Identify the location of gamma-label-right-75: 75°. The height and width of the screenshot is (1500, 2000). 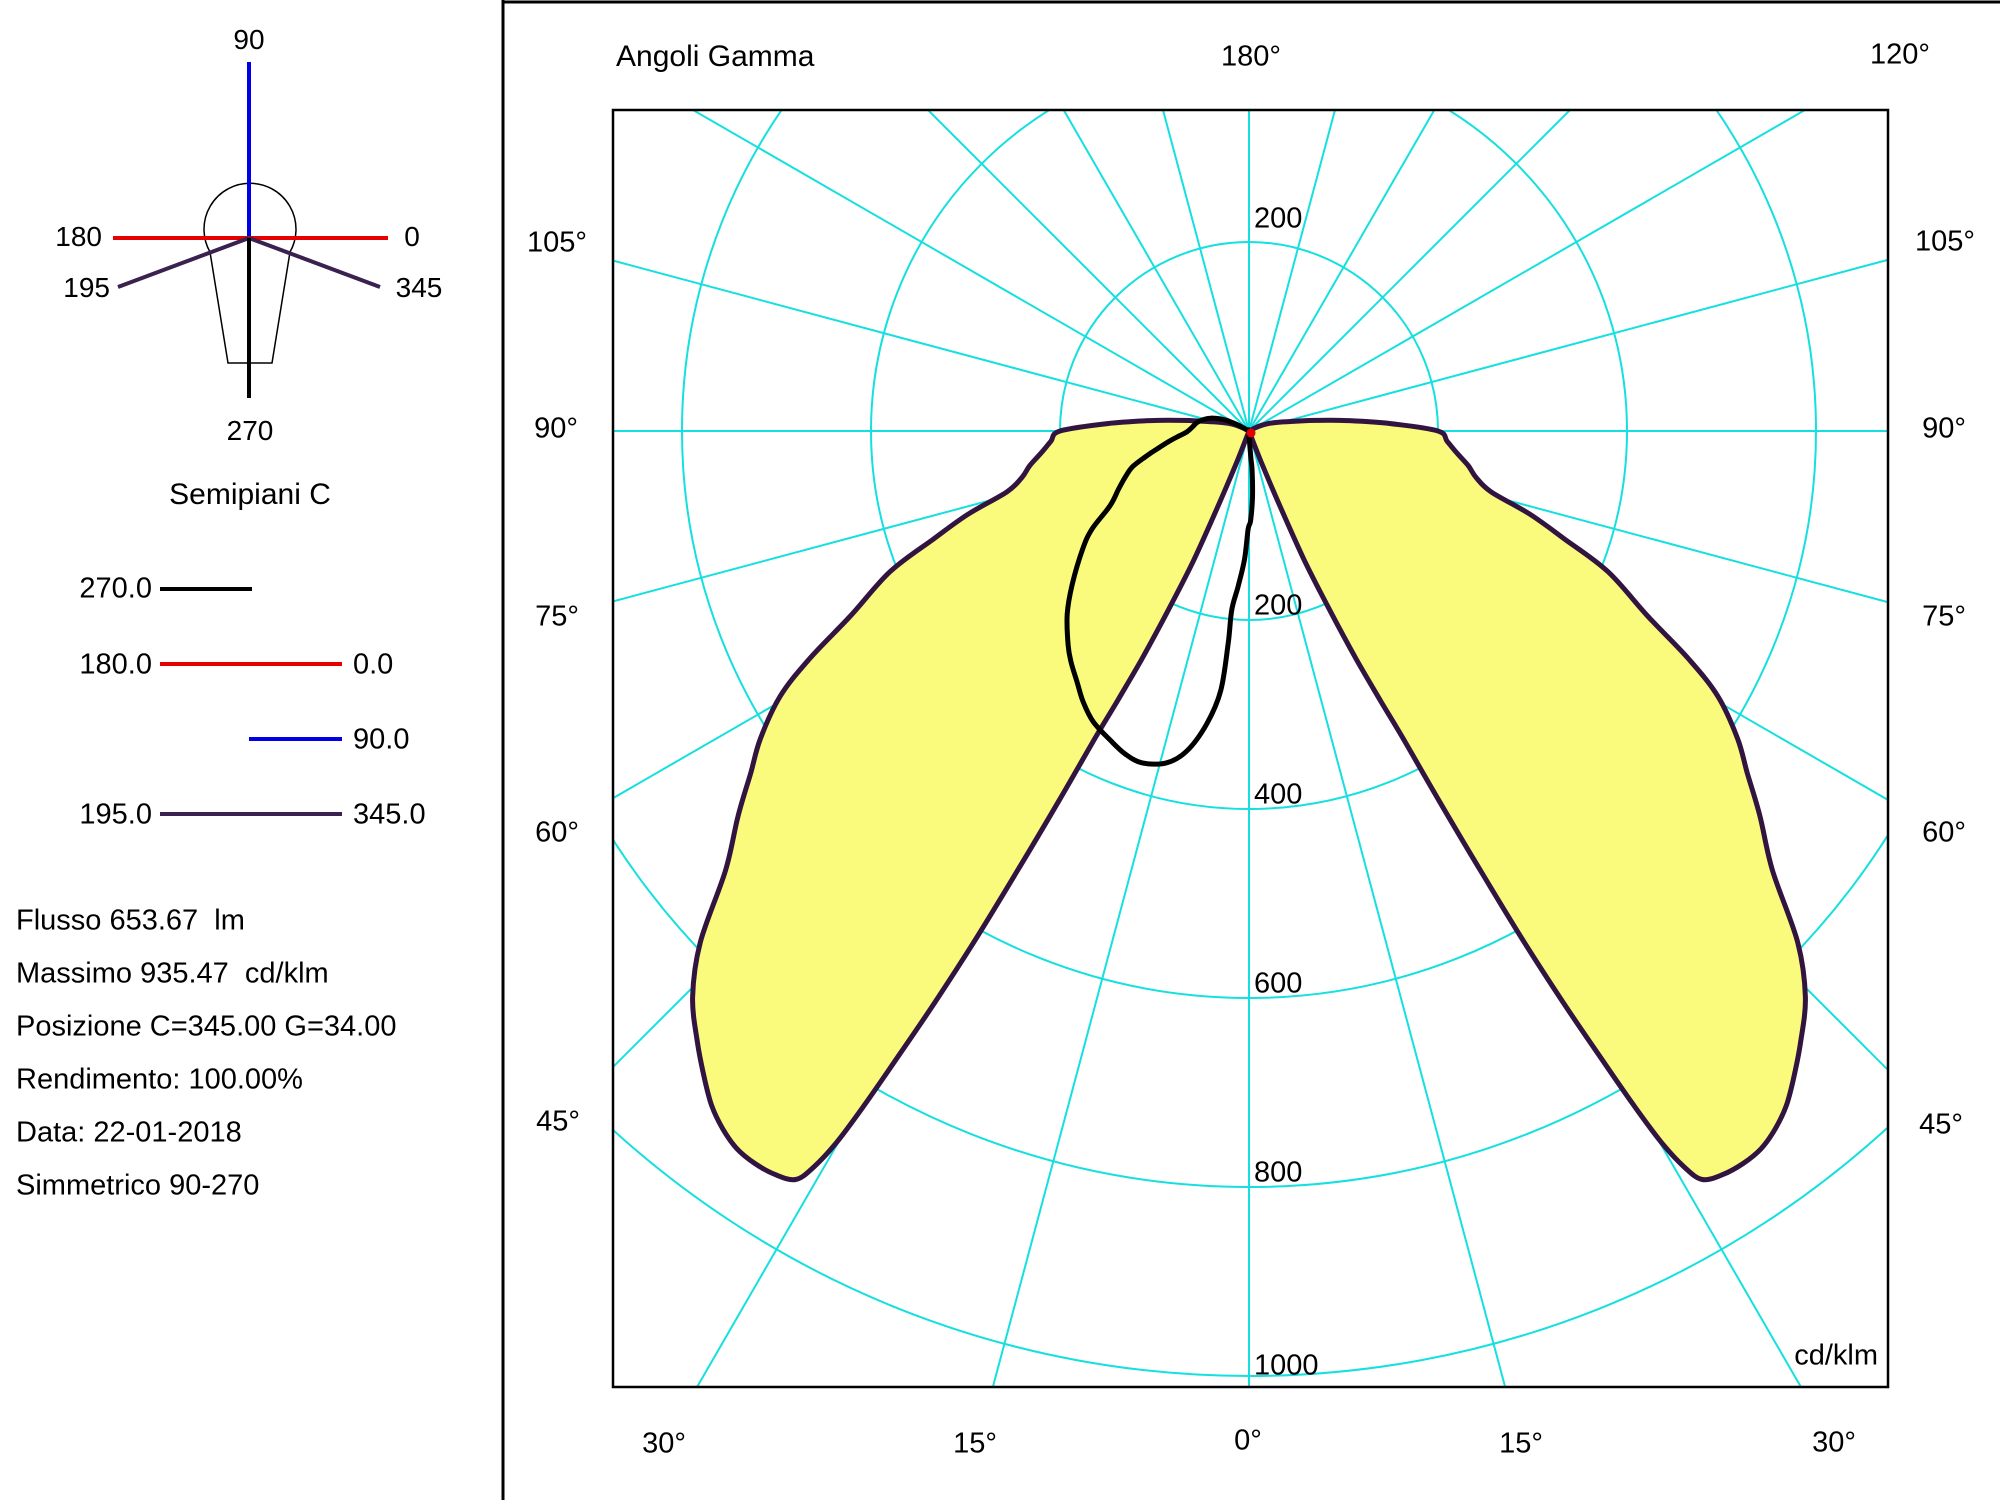
(1944, 616).